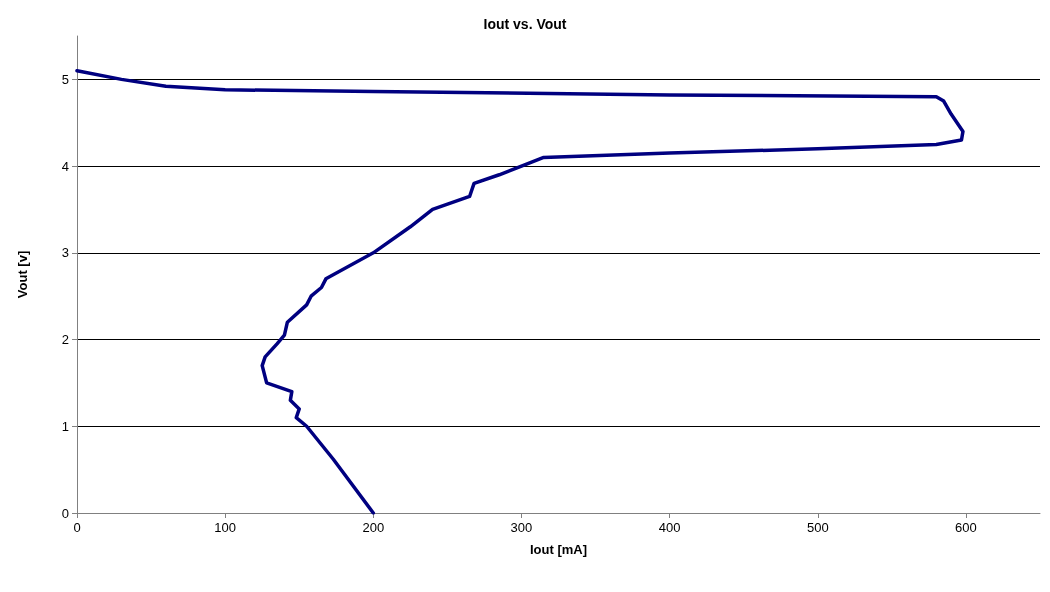 Image resolution: width=1050 pixels, height=592 pixels. I want to click on x-tick-label: 300, so click(521, 527).